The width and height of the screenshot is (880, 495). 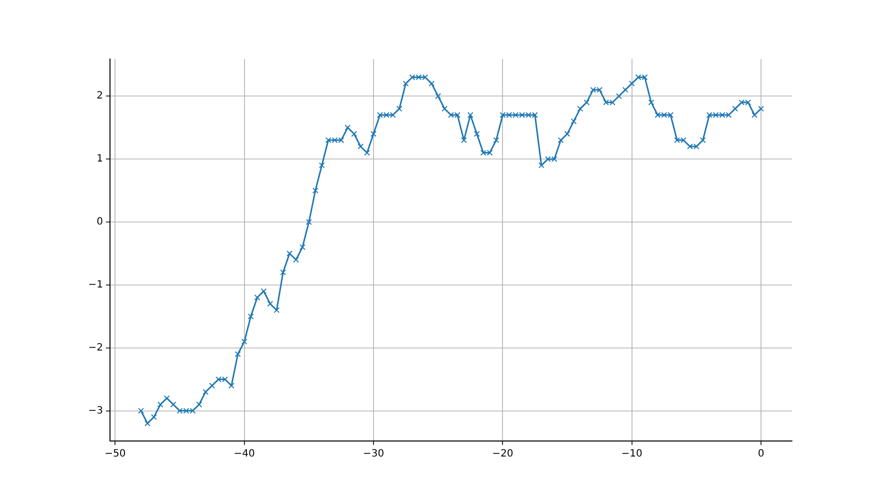 What do you see at coordinates (99, 222) in the screenshot?
I see `y-tick-label: 0` at bounding box center [99, 222].